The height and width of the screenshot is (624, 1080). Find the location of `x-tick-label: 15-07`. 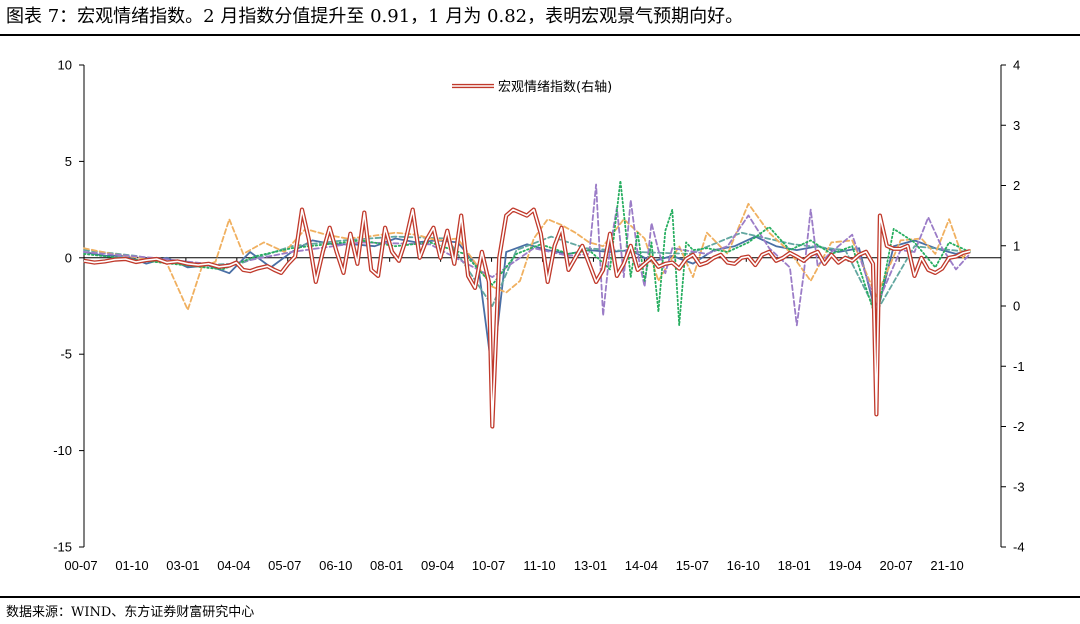

x-tick-label: 15-07 is located at coordinates (692, 565).